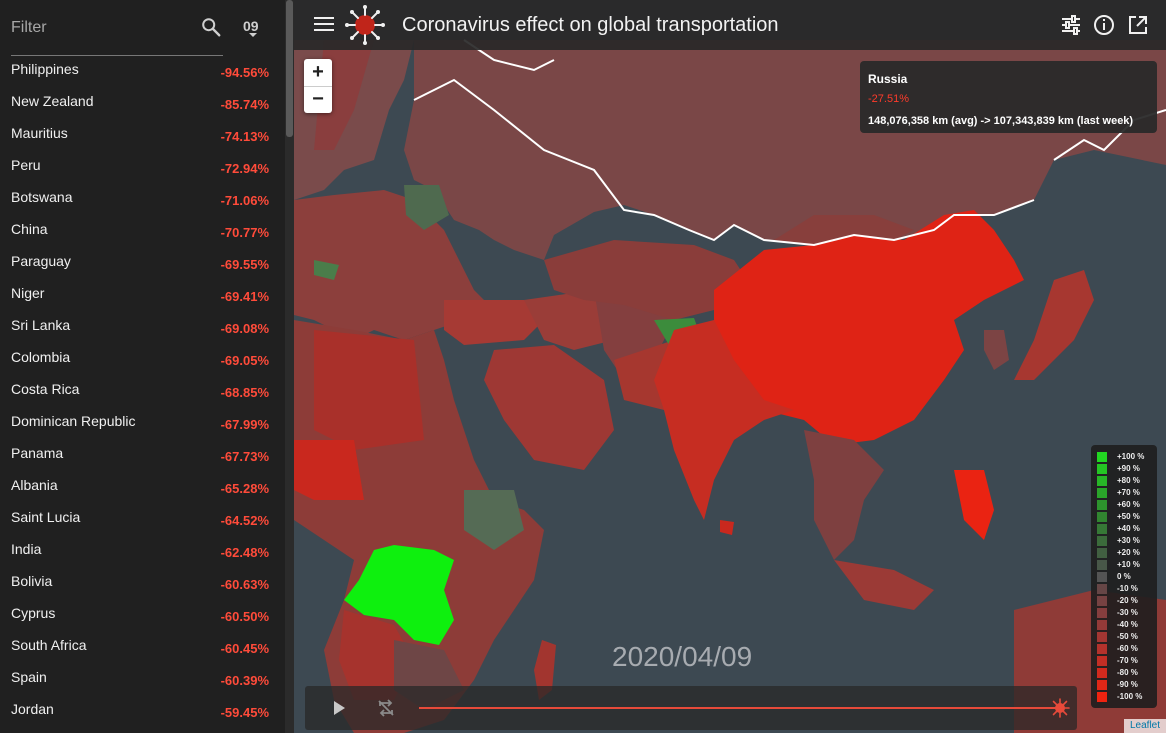  Describe the element at coordinates (142, 520) in the screenshot. I see `country-list-item: Saint Lucia -64.52%` at that location.